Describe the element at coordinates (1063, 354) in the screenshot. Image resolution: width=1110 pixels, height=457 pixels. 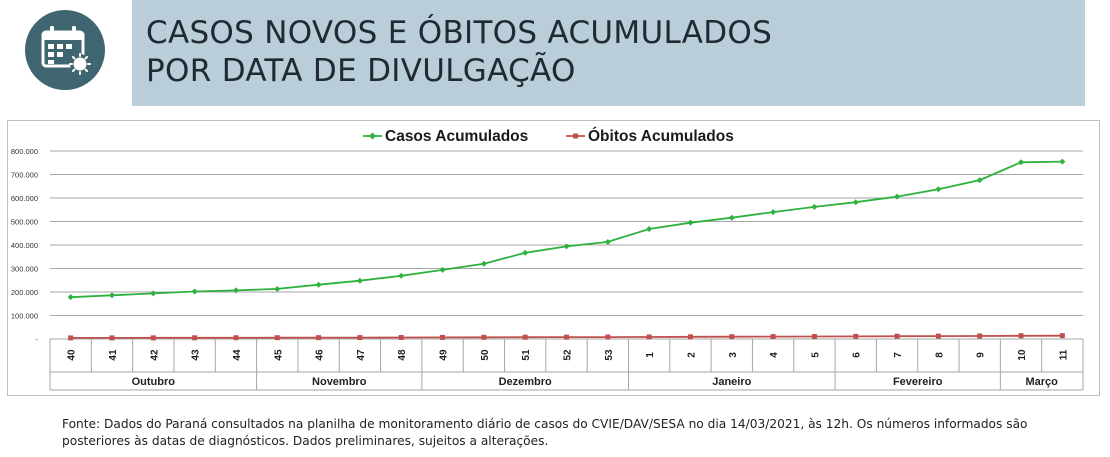
I see `x-tick-label-11: 11` at that location.